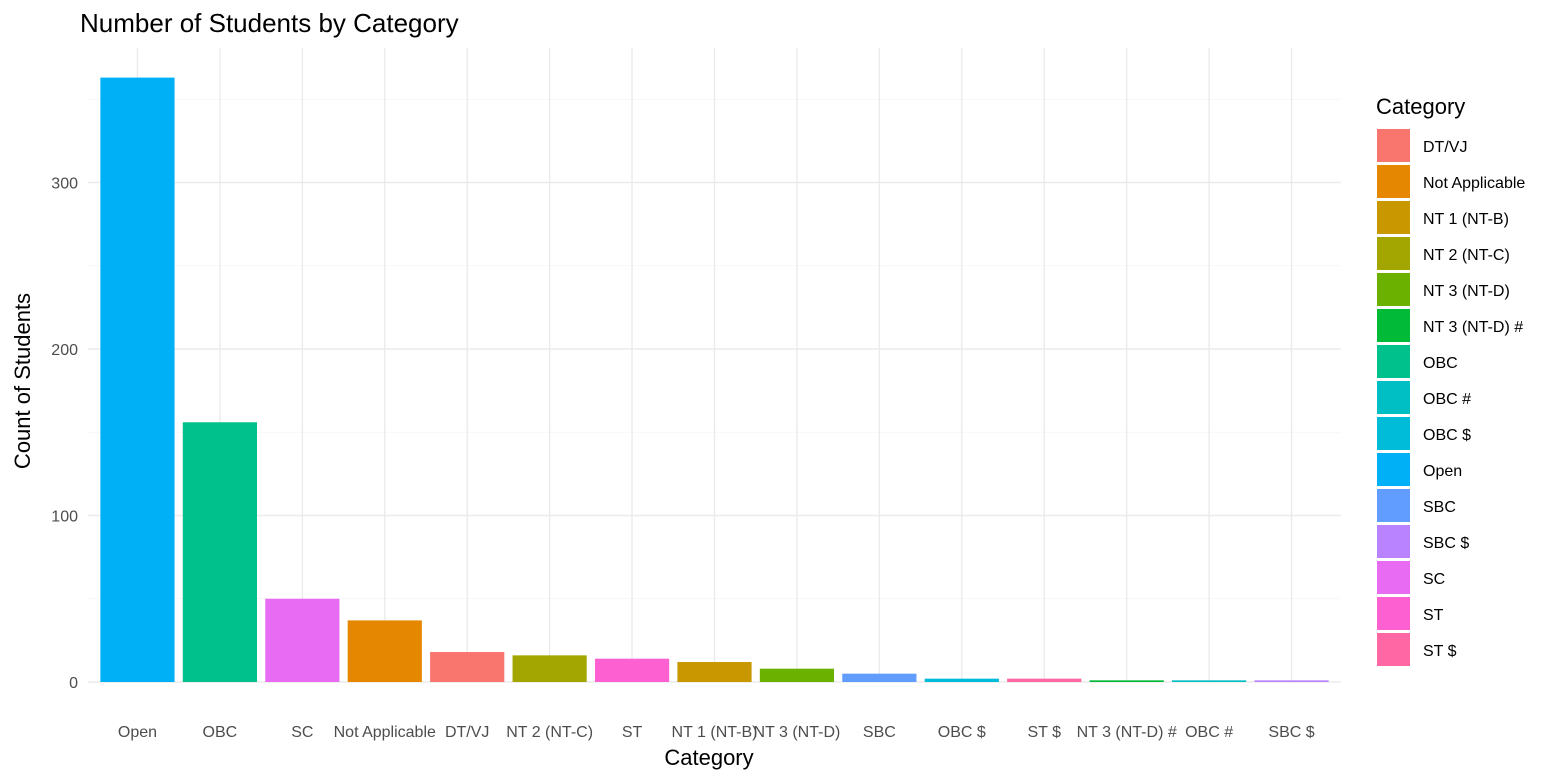 Image resolution: width=1562 pixels, height=781 pixels. What do you see at coordinates (1474, 183) in the screenshot?
I see `legend-label: Not Applicable` at bounding box center [1474, 183].